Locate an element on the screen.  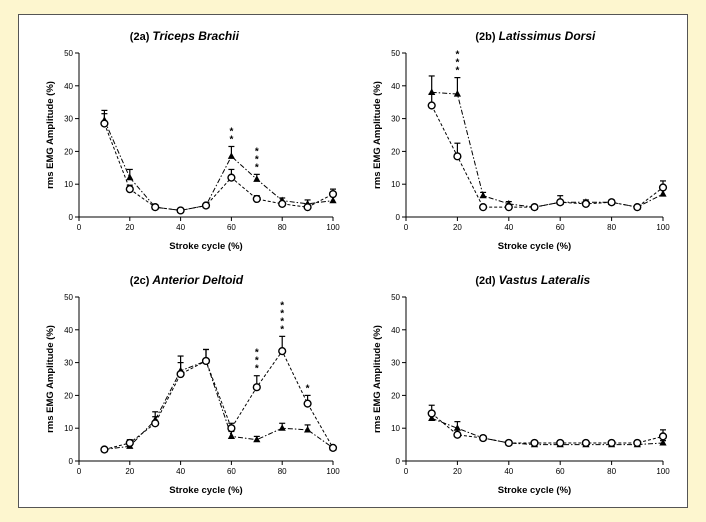
x-tick-label: 80 is located at coordinates (282, 471).